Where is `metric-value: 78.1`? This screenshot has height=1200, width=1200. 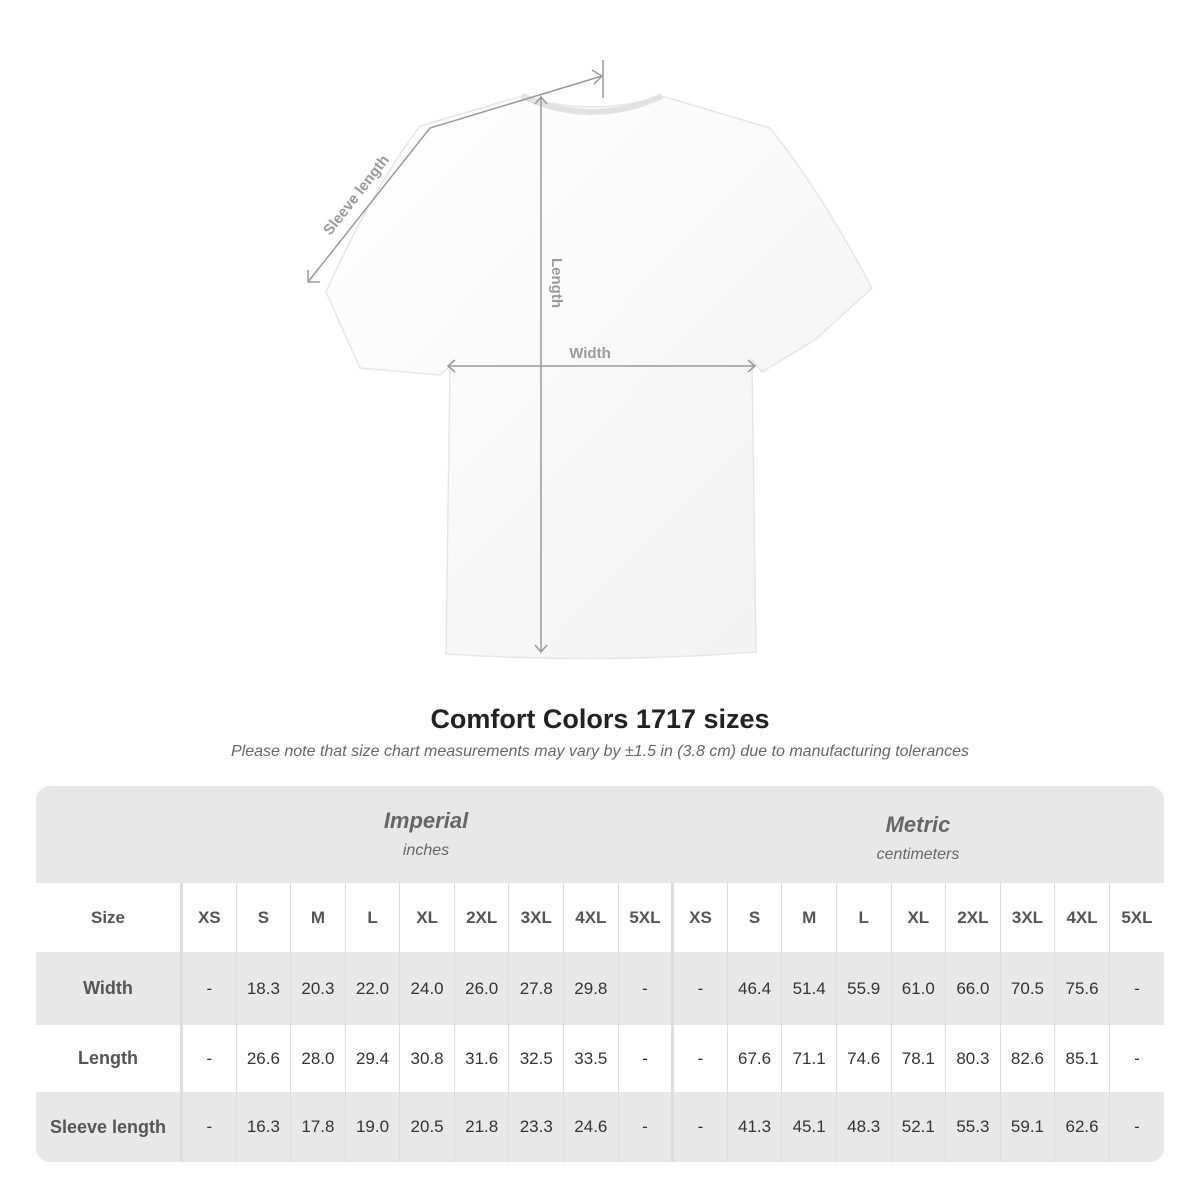
metric-value: 78.1 is located at coordinates (918, 1058).